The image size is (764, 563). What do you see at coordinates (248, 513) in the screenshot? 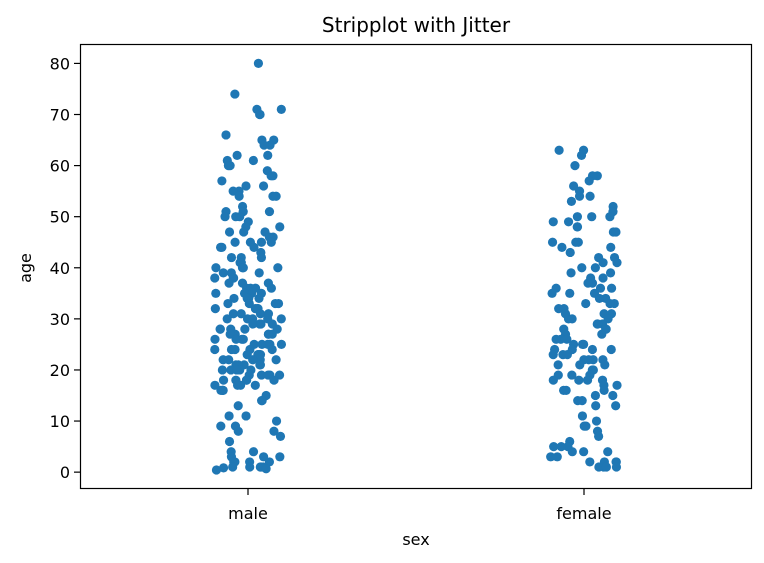
I see `x-tick-label: male` at bounding box center [248, 513].